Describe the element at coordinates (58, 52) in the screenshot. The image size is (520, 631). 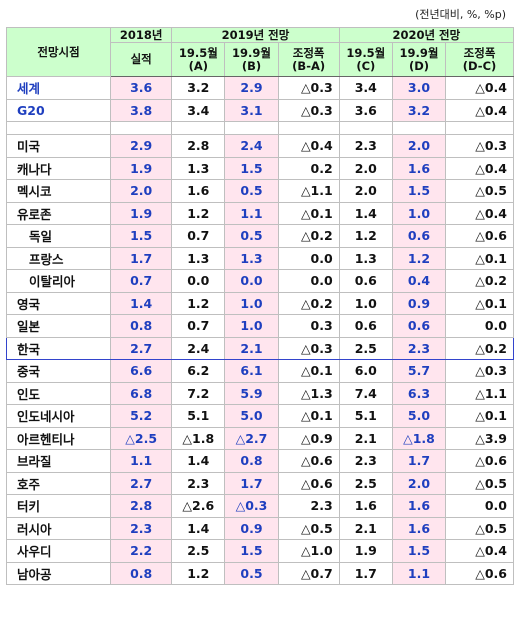
I see `header-forecast-point: 전망시점` at that location.